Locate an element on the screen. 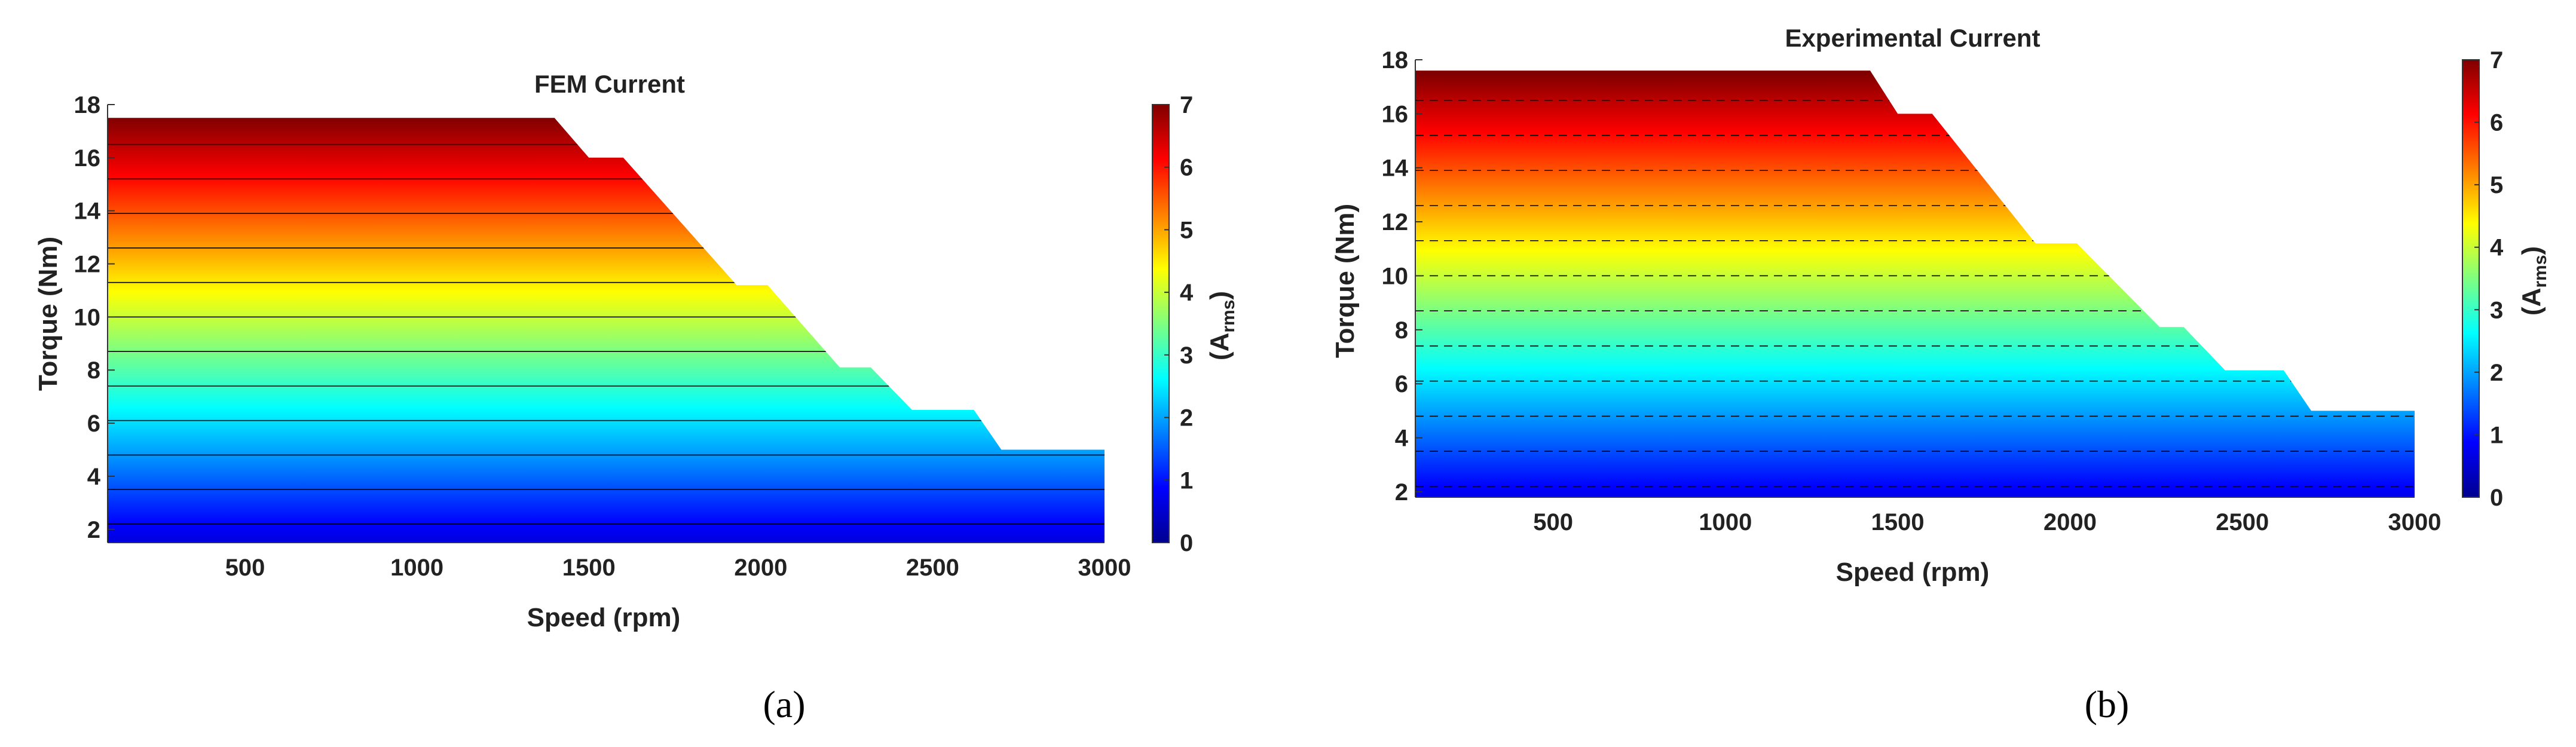  chart-title: Experimental Current is located at coordinates (1912, 38).